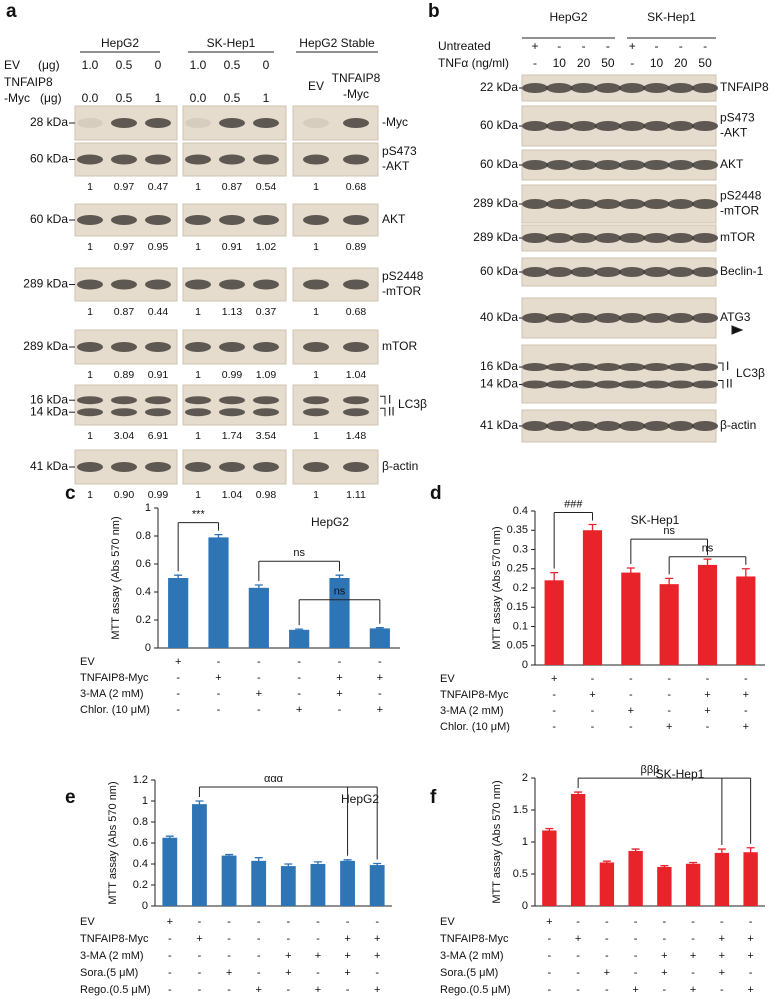 Image resolution: width=772 pixels, height=999 pixels. What do you see at coordinates (140, 885) in the screenshot?
I see `y-tick-label: 0.2` at bounding box center [140, 885].